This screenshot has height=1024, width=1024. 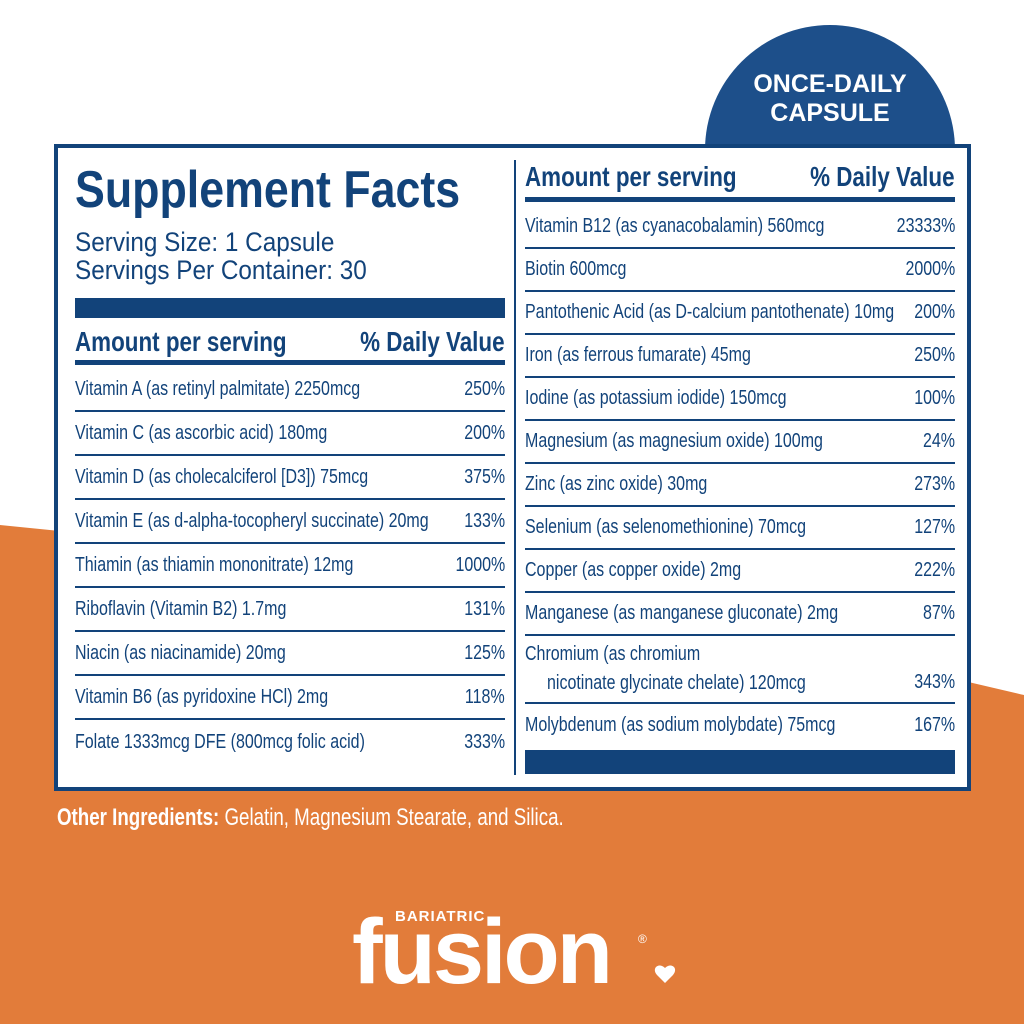 I want to click on nutrient-name: Biotin 600mcg, so click(x=588, y=269).